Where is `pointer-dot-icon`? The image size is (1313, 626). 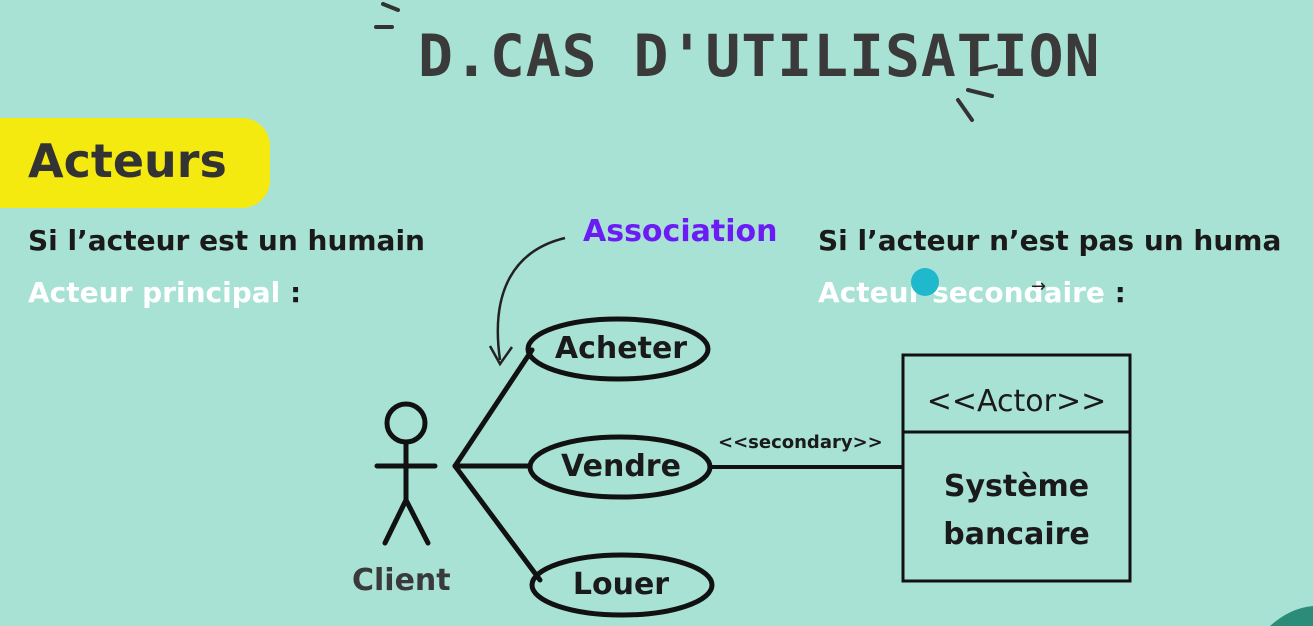 pointer-dot-icon is located at coordinates (925, 282).